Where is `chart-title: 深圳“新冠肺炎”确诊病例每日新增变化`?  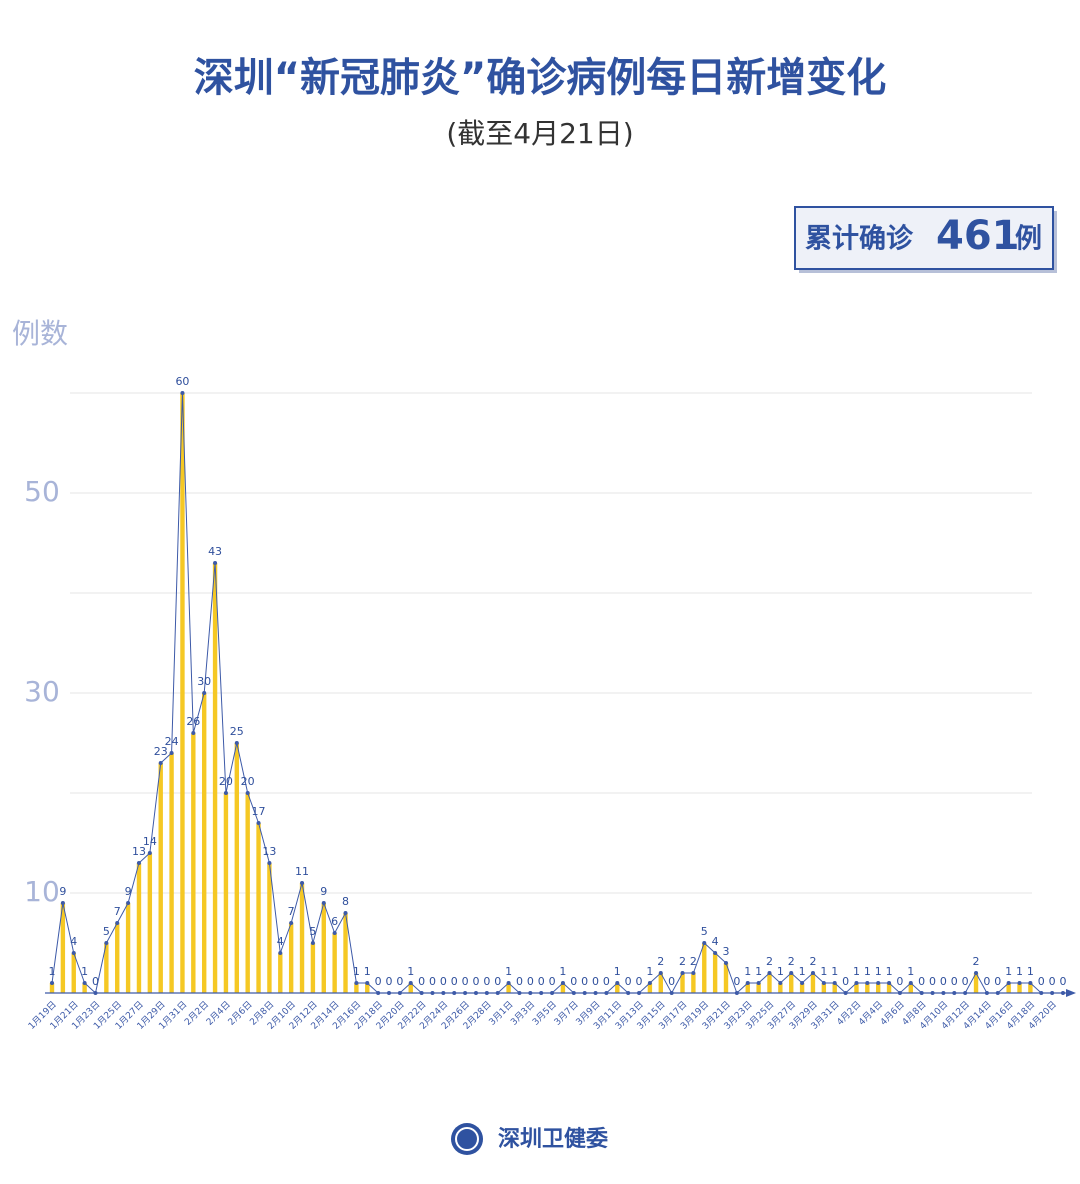 chart-title: 深圳“新冠肺炎”确诊病例每日新增变化 is located at coordinates (540, 78).